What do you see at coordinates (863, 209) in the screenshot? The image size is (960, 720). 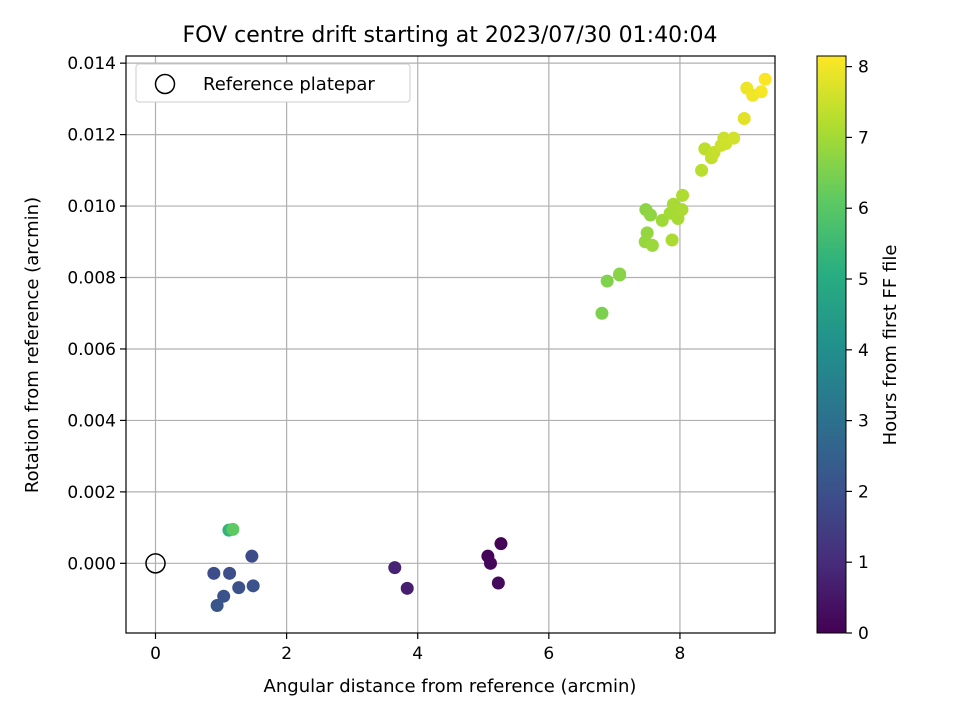 I see `colorbar-tick-label: 6` at bounding box center [863, 209].